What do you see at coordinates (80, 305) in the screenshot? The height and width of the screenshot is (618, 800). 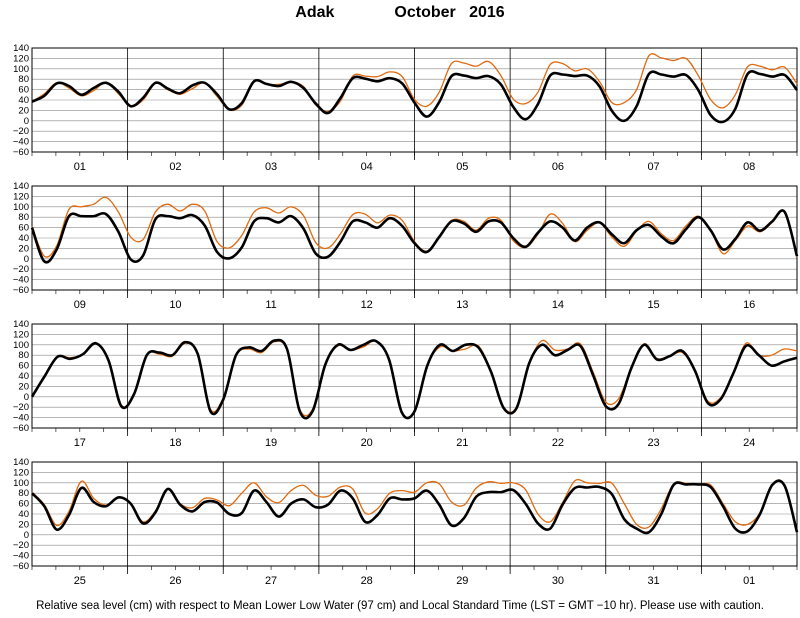 I see `day-label: 09` at bounding box center [80, 305].